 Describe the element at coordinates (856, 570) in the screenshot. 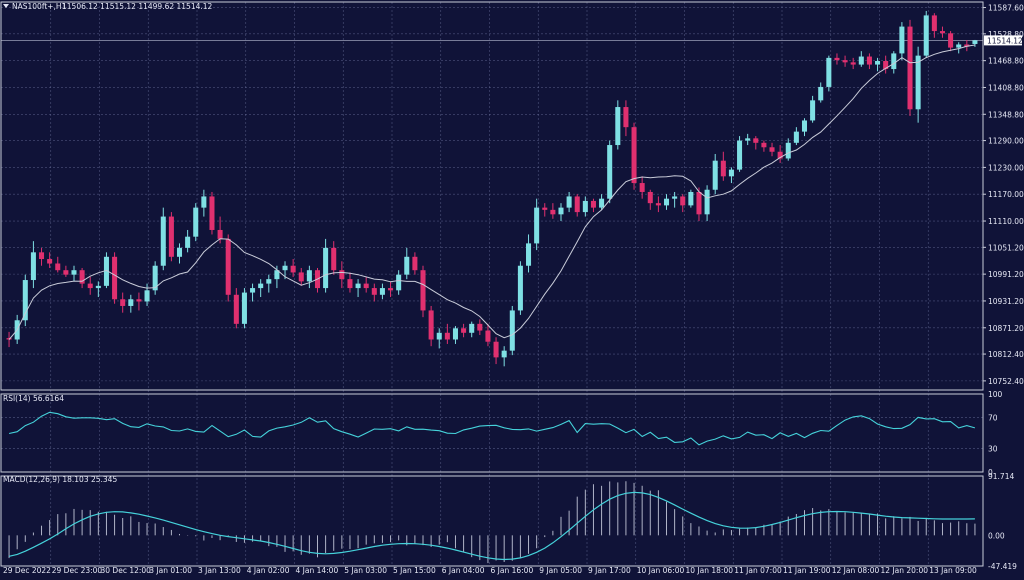

I see `x-axis-tick-label: 12 Jan 08:00` at that location.